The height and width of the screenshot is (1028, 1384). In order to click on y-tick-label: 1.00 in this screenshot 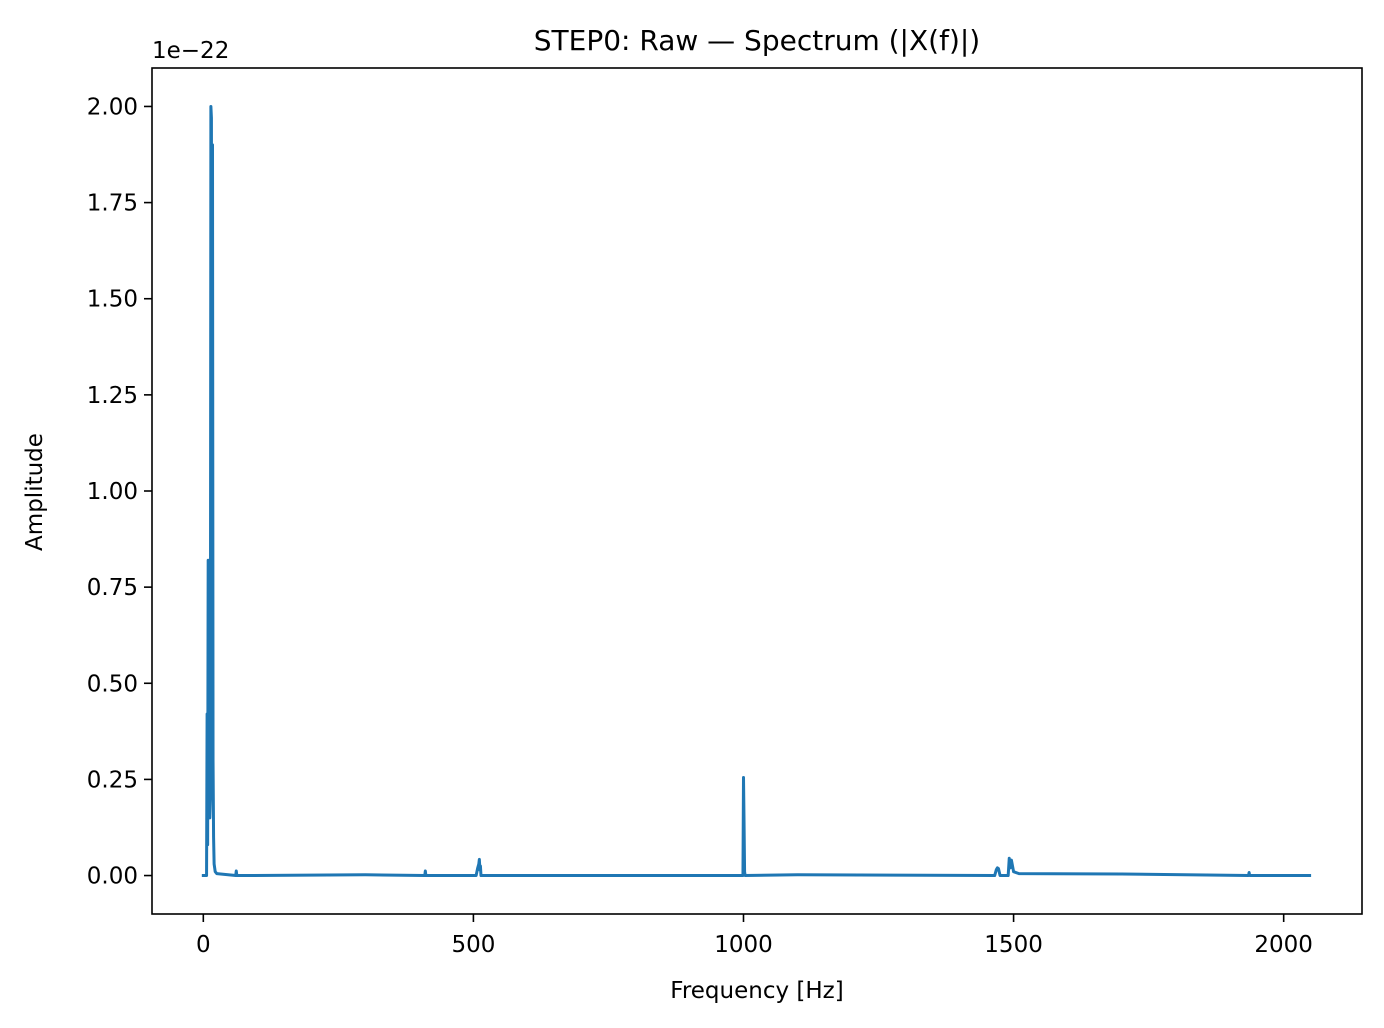, I will do `click(112, 492)`.